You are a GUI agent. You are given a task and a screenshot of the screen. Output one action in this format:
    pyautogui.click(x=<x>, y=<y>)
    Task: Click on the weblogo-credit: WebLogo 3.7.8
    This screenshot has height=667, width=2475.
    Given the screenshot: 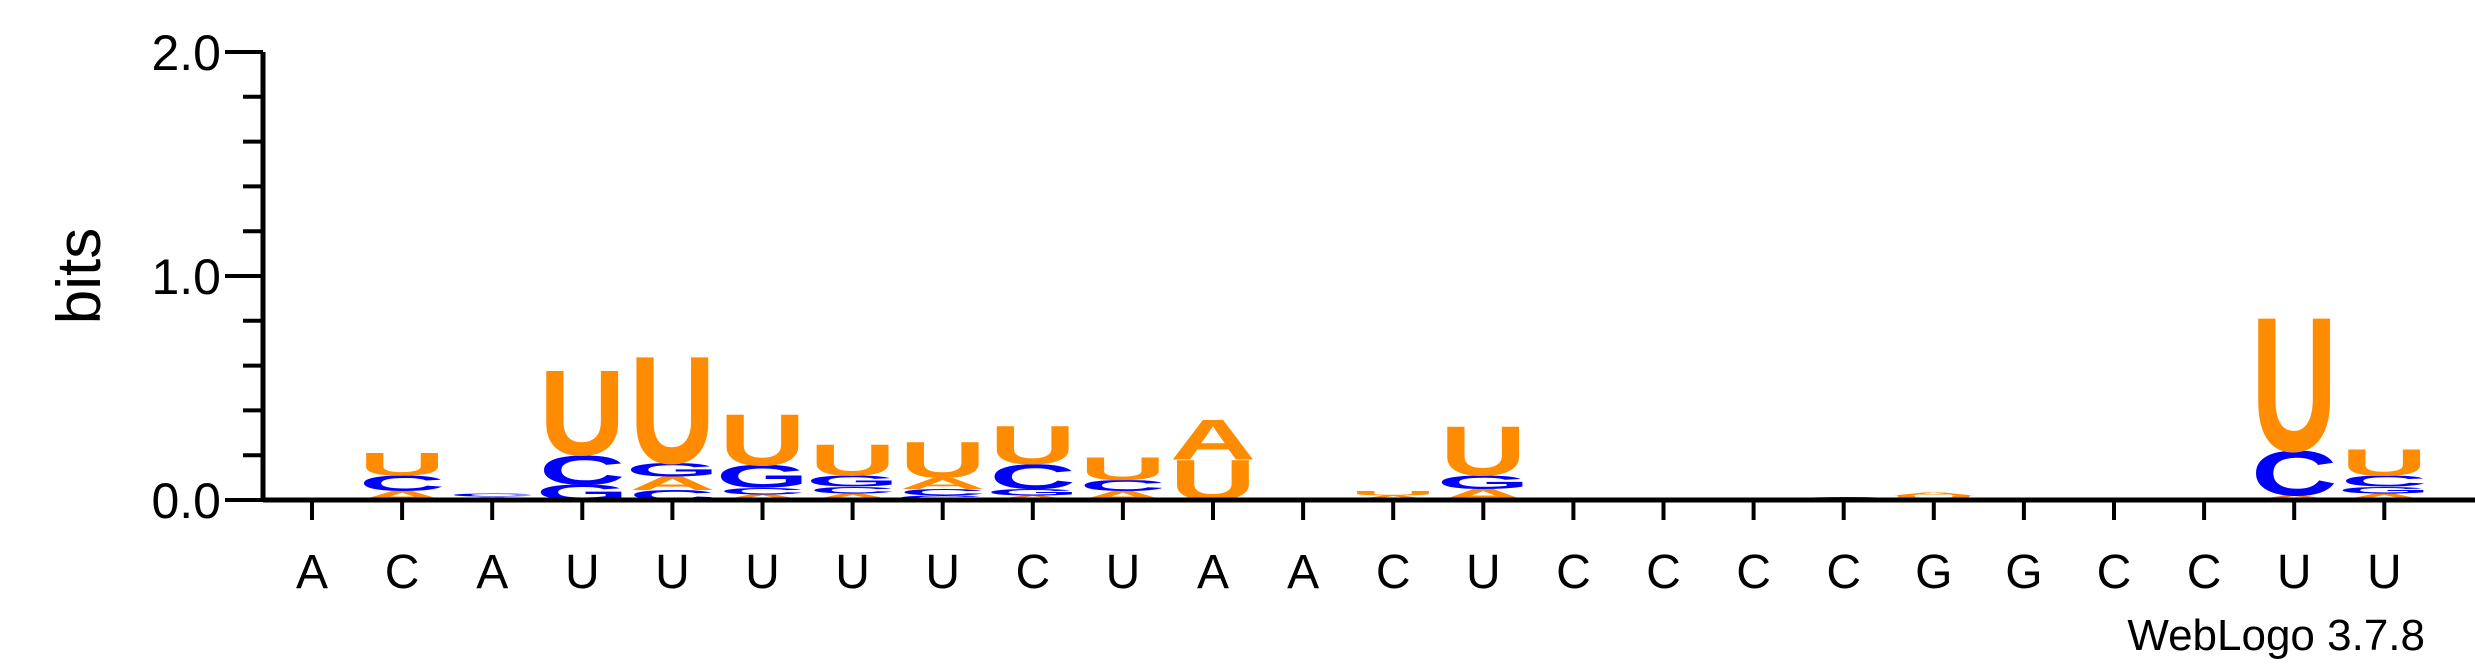 What is the action you would take?
    pyautogui.click(x=2276, y=635)
    